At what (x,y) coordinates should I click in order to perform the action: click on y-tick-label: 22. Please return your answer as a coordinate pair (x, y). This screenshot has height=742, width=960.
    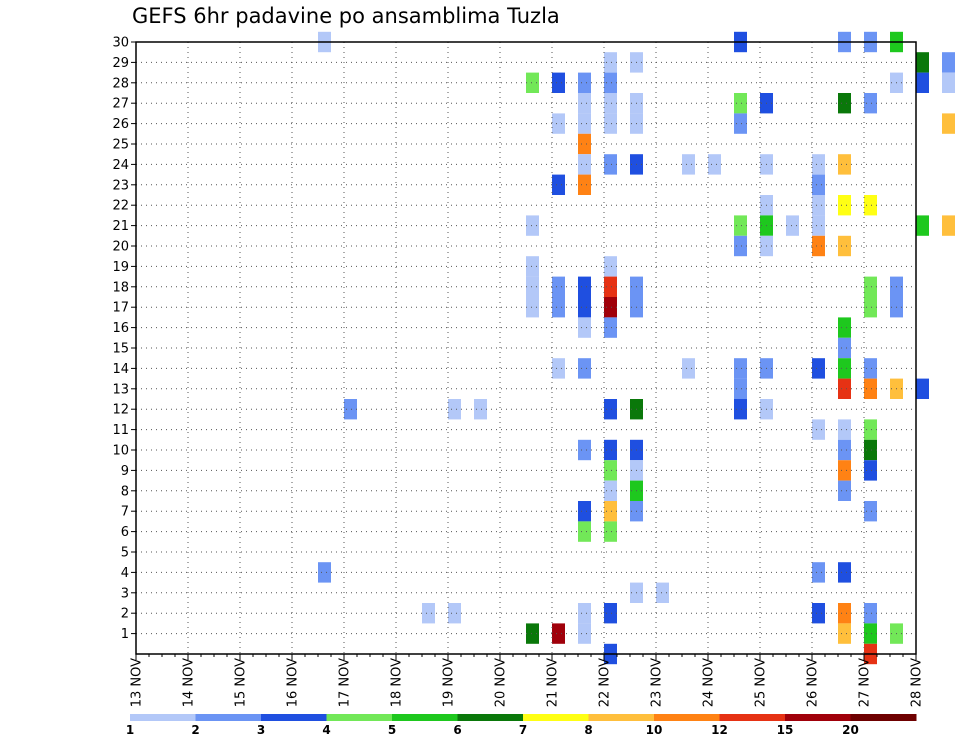
    Looking at the image, I should click on (120, 206).